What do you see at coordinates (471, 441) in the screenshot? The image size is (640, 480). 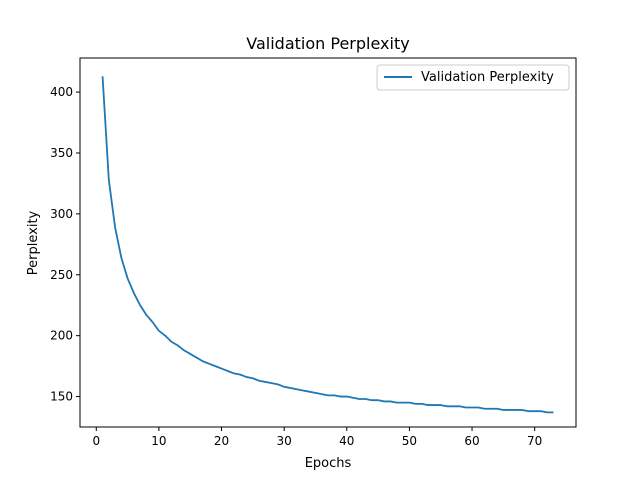 I see `x-tick-label: 60` at bounding box center [471, 441].